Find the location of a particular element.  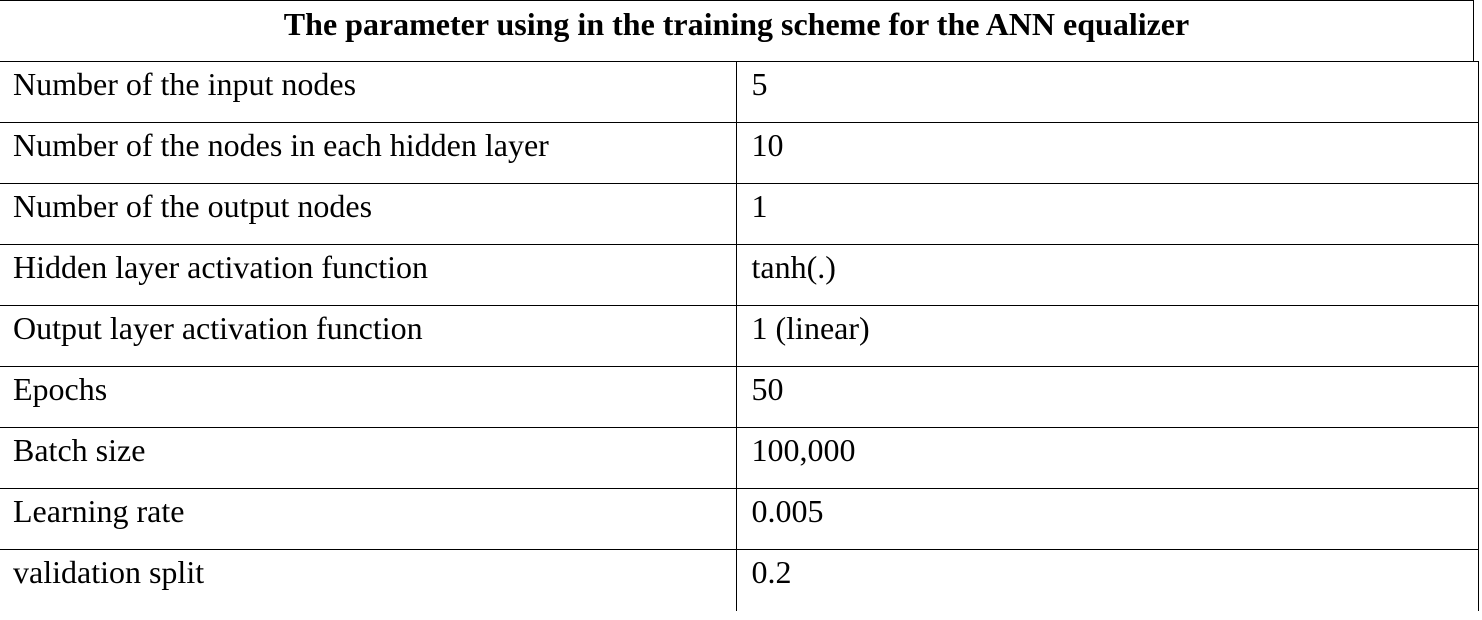

table-row: Batch size 100,000 is located at coordinates (739, 458).